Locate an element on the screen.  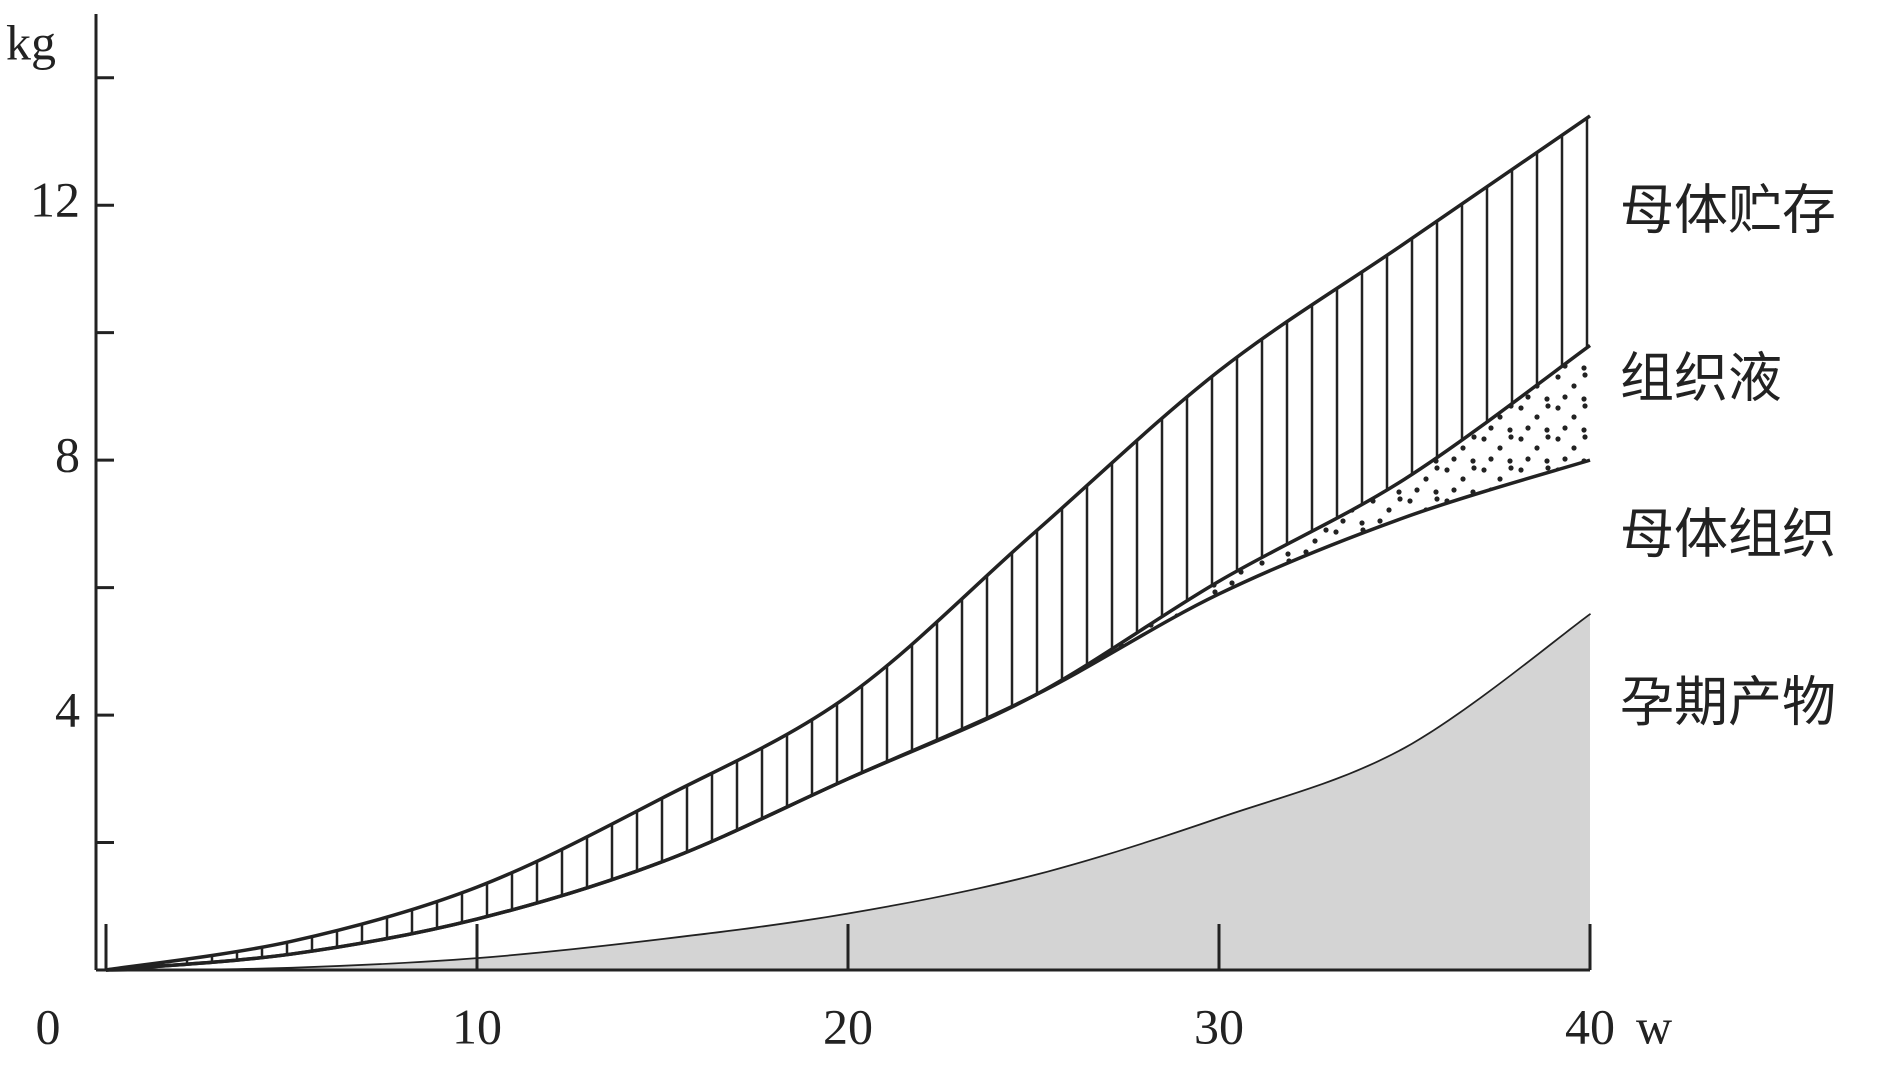
series-label: 孕期产物 is located at coordinates (1728, 702).